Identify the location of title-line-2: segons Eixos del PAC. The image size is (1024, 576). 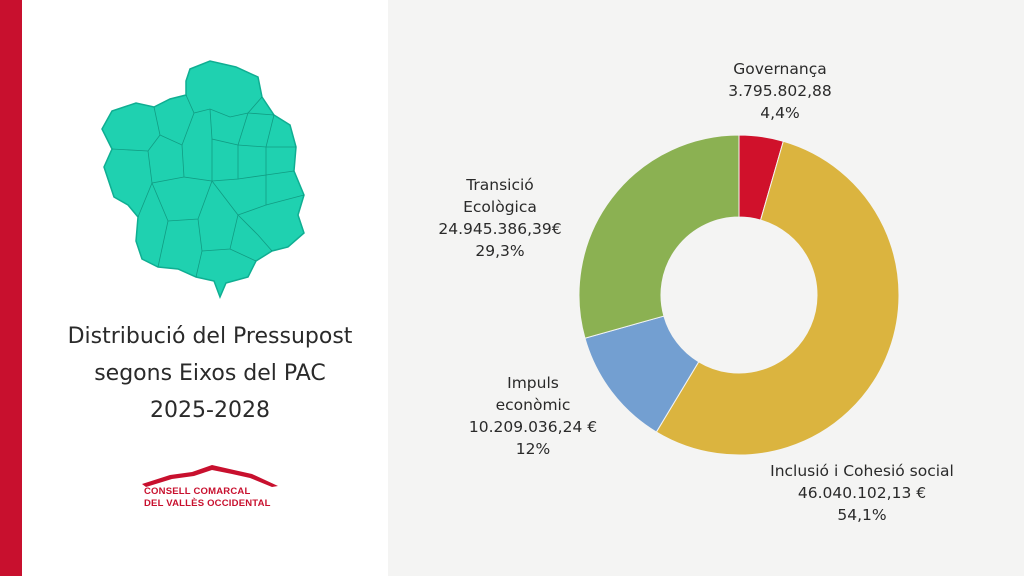
(210, 373).